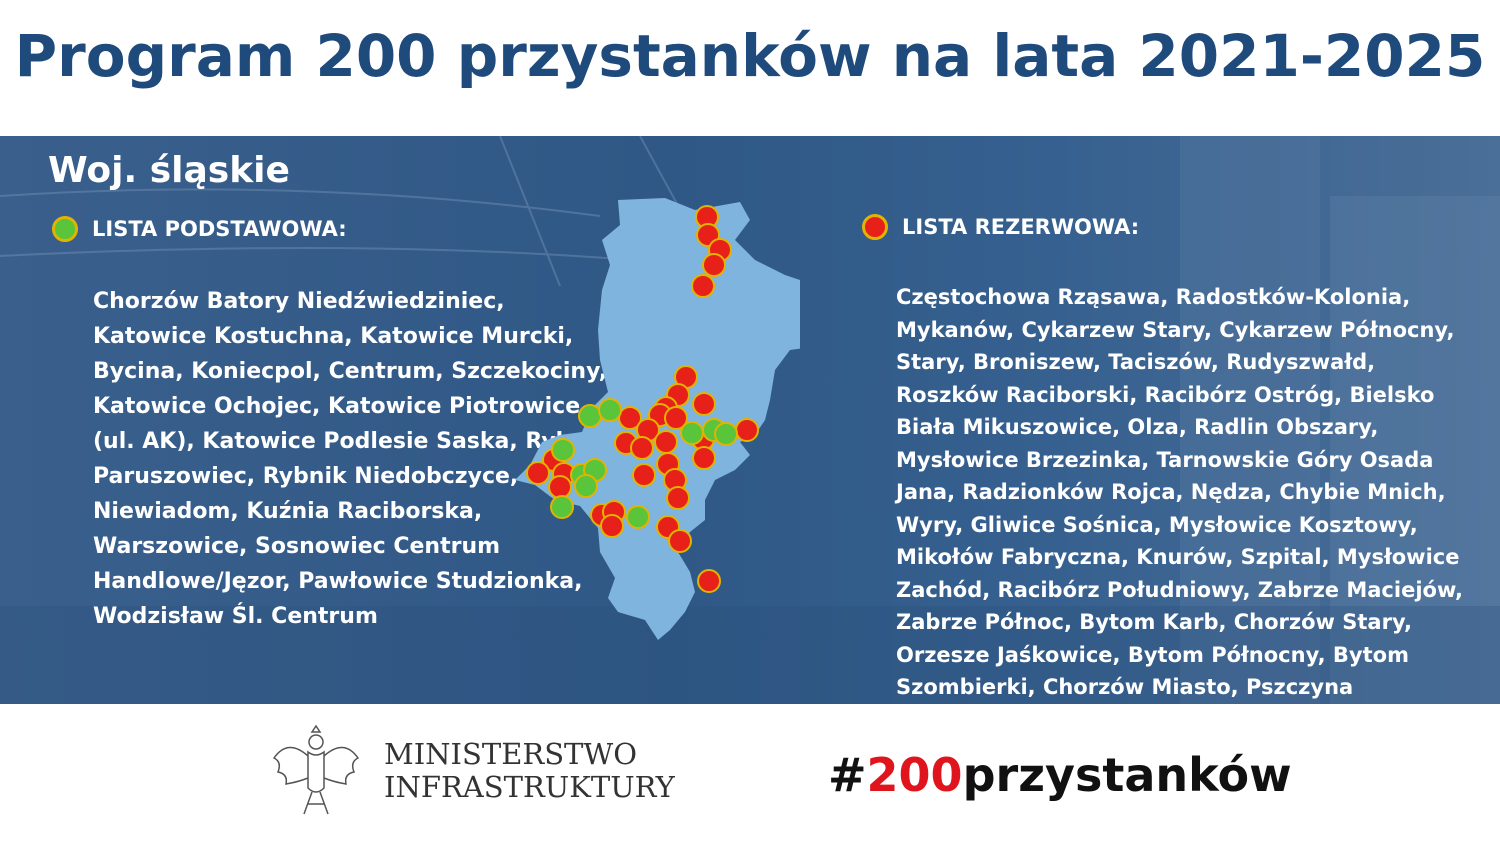 This screenshot has width=1500, height=844. Describe the element at coordinates (510, 754) in the screenshot. I see `ministry-line-1: MINISTERSTWO` at that location.